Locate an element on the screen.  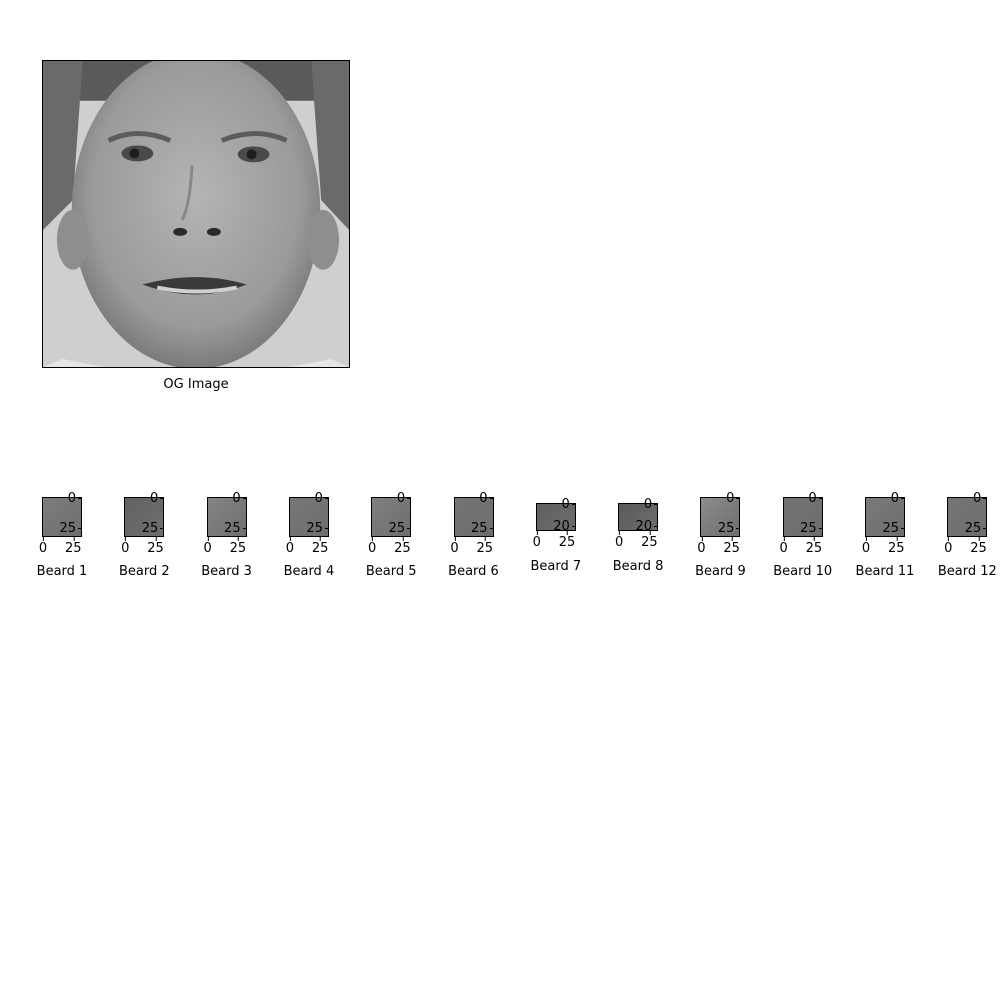
beard-thumbnail-label: Beard 7 is located at coordinates (556, 566).